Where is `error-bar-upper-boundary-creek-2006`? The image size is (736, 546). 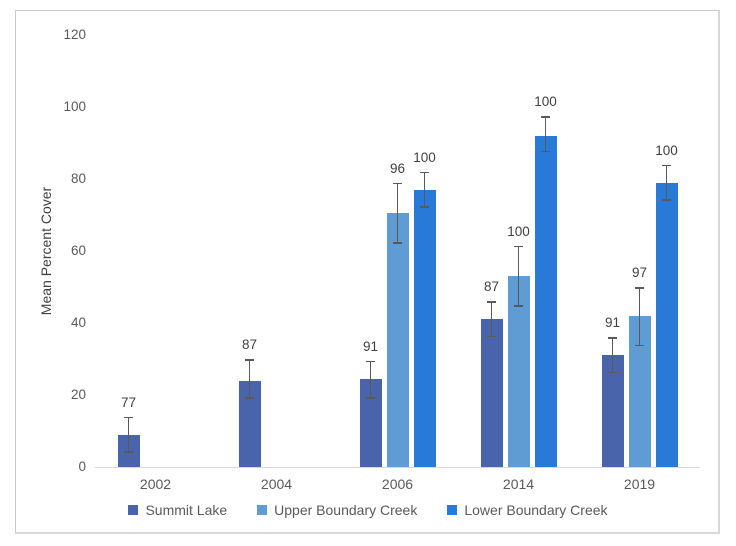 error-bar-upper-boundary-creek-2006 is located at coordinates (397, 213).